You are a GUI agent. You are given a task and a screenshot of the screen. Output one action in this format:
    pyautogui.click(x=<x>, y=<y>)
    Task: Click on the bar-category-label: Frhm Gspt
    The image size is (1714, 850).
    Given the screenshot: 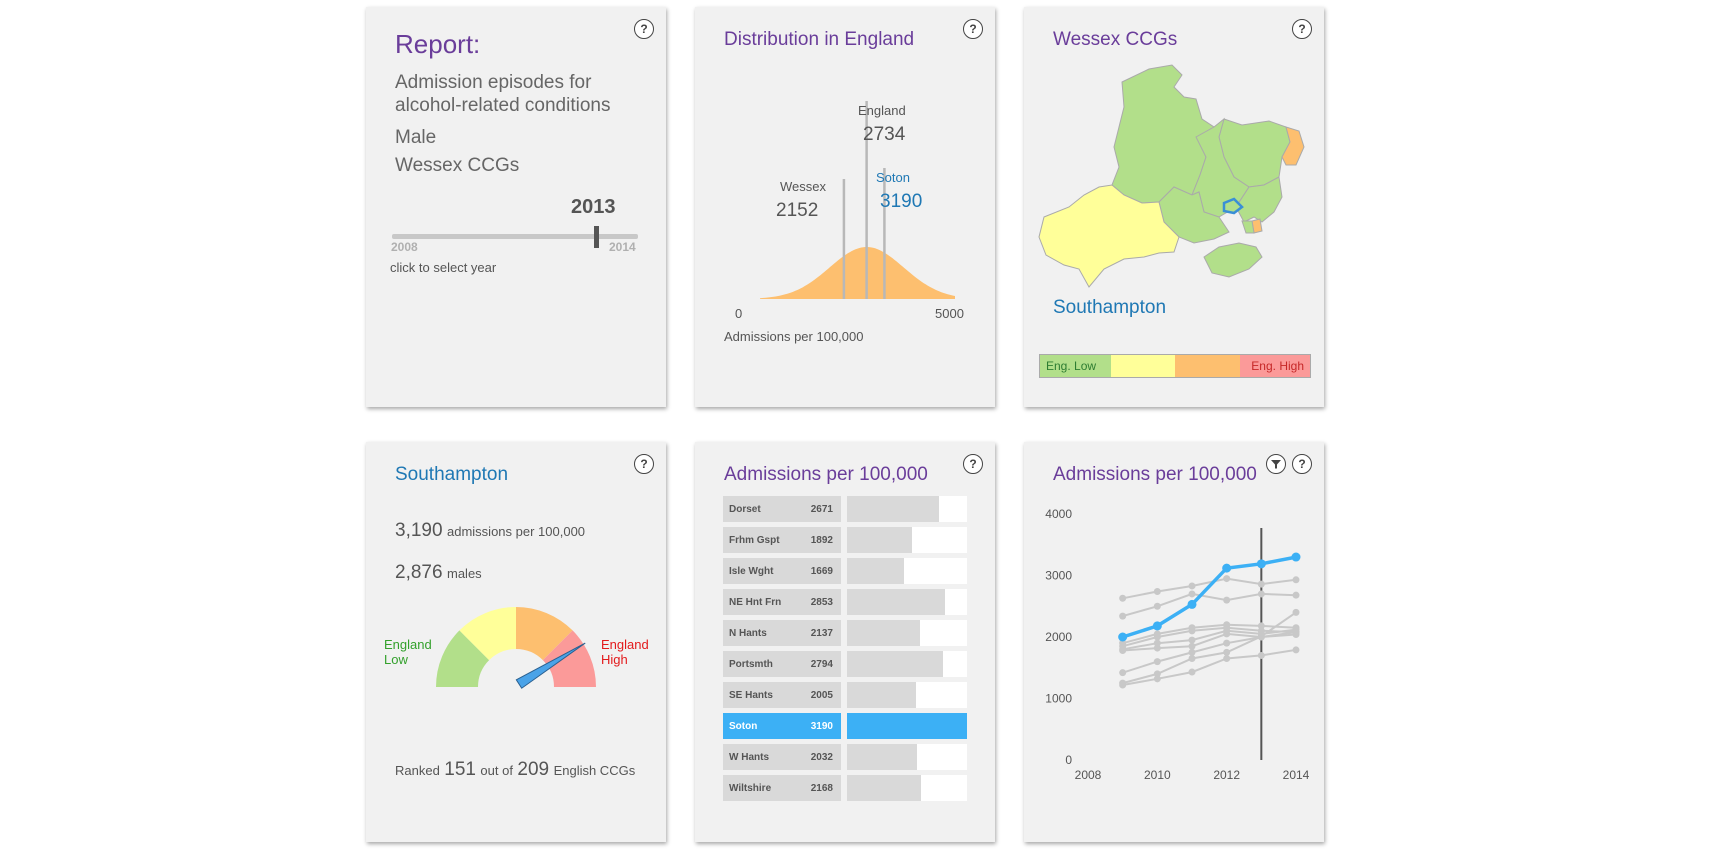 What is the action you would take?
    pyautogui.click(x=754, y=540)
    